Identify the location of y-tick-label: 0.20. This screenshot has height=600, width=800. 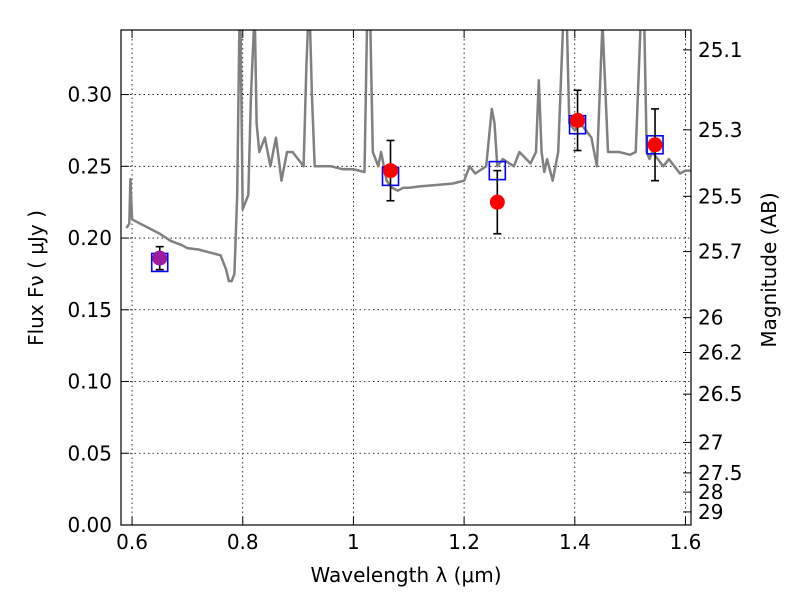
(89, 238).